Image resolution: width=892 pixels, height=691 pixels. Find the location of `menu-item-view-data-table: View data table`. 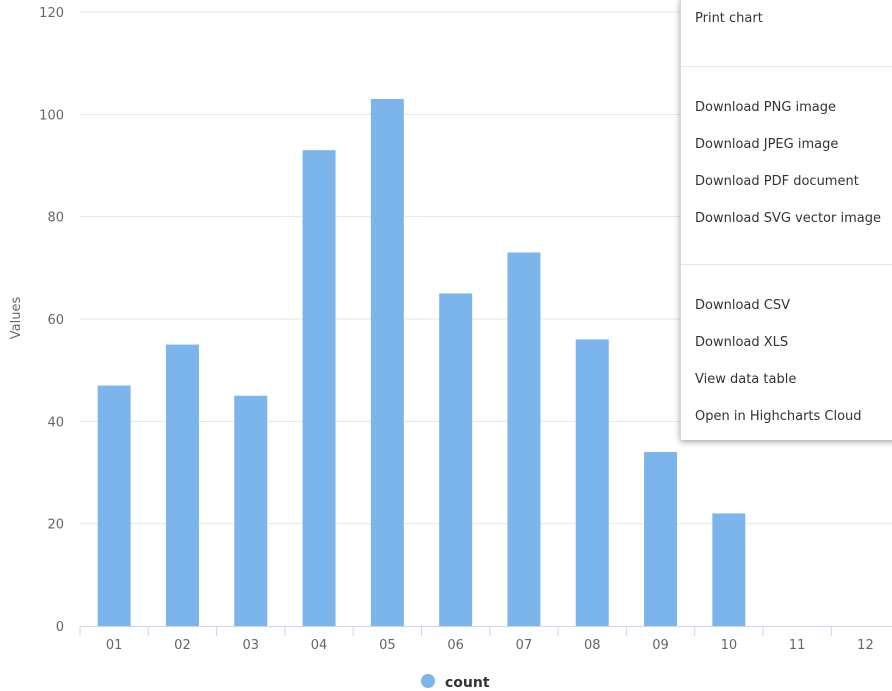

menu-item-view-data-table: View data table is located at coordinates (746, 379).